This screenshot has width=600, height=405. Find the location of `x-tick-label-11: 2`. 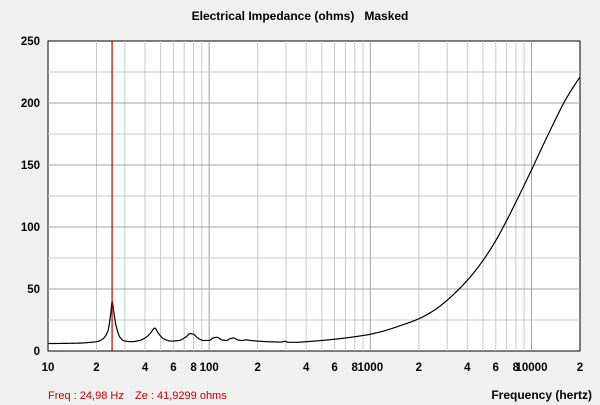

x-tick-label-11: 2 is located at coordinates (419, 368).